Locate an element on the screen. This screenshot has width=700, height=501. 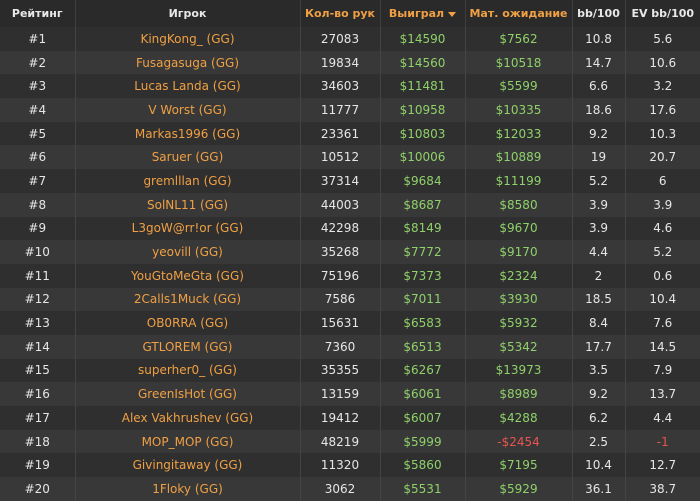
player-name: MOP_MOP (GG) is located at coordinates (187, 441).